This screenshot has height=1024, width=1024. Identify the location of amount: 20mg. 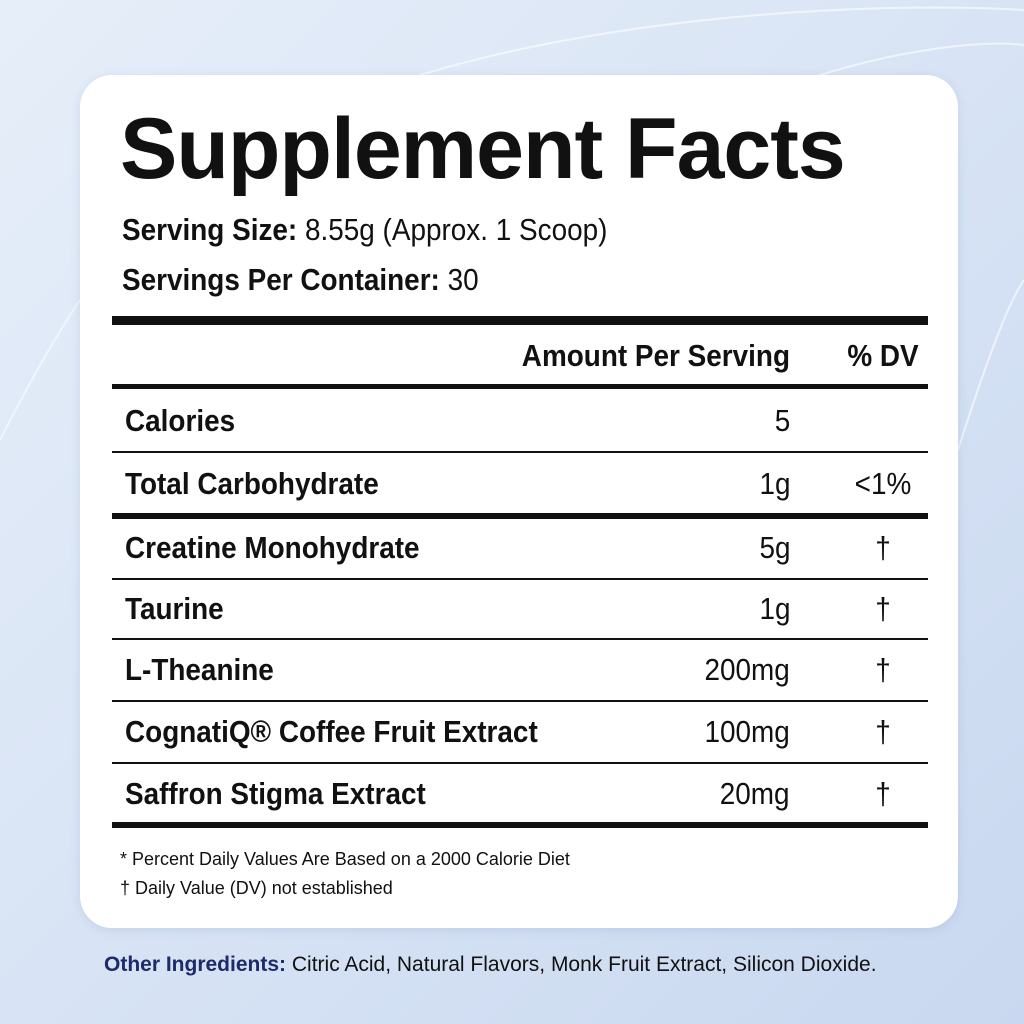
(755, 793).